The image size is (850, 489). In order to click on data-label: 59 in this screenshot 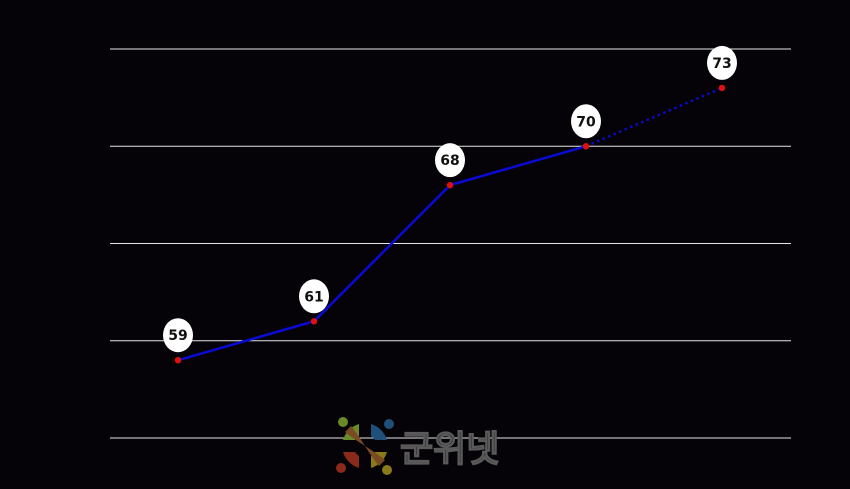, I will do `click(178, 335)`.